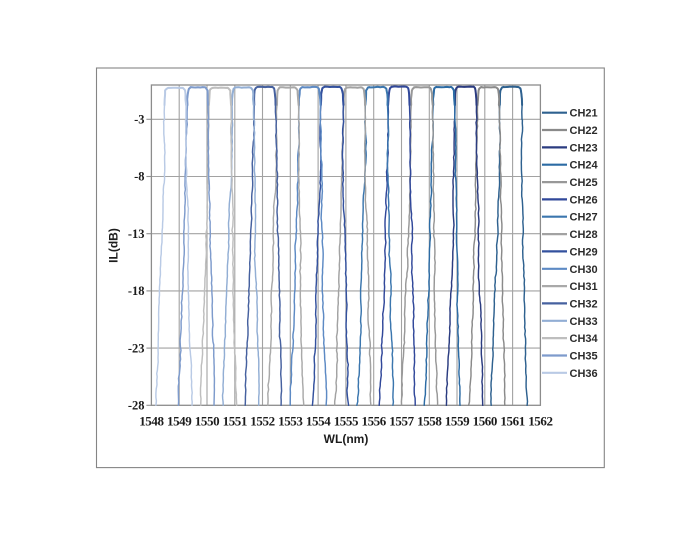 Image resolution: width=700 pixels, height=537 pixels. I want to click on svg-text: CH26, so click(584, 200).